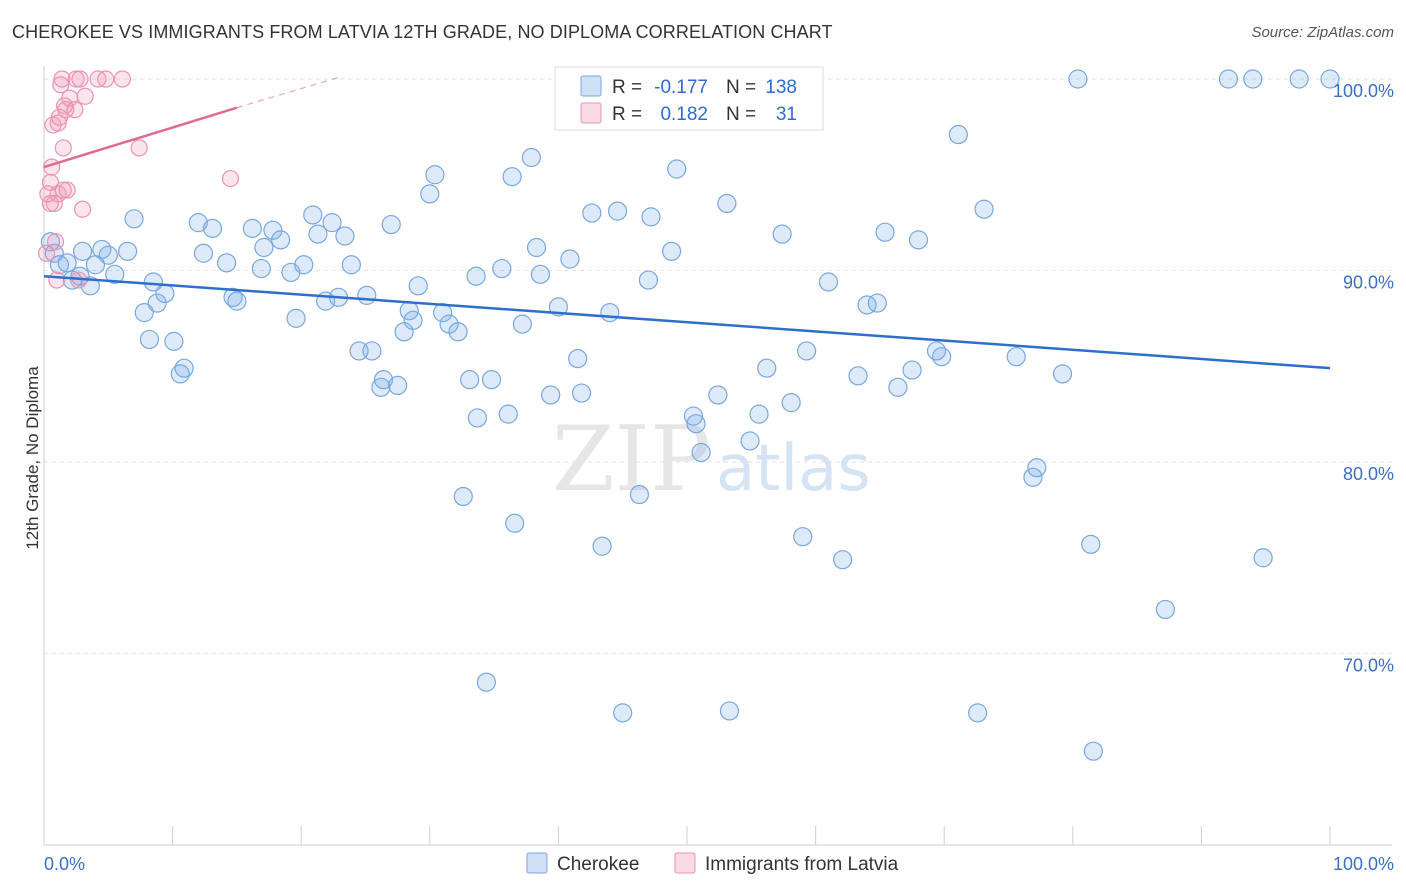 This screenshot has height=892, width=1406. What do you see at coordinates (1322, 32) in the screenshot?
I see `chart-source: Source: ZipAtlas.com` at bounding box center [1322, 32].